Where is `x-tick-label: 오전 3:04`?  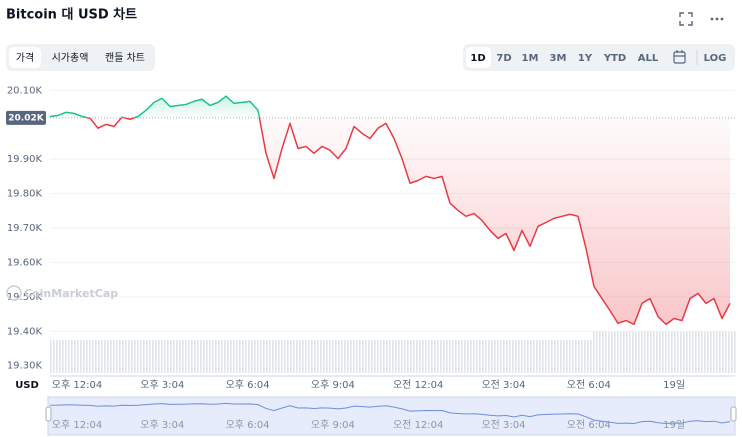
x-tick-label: 오전 3:04 is located at coordinates (503, 385).